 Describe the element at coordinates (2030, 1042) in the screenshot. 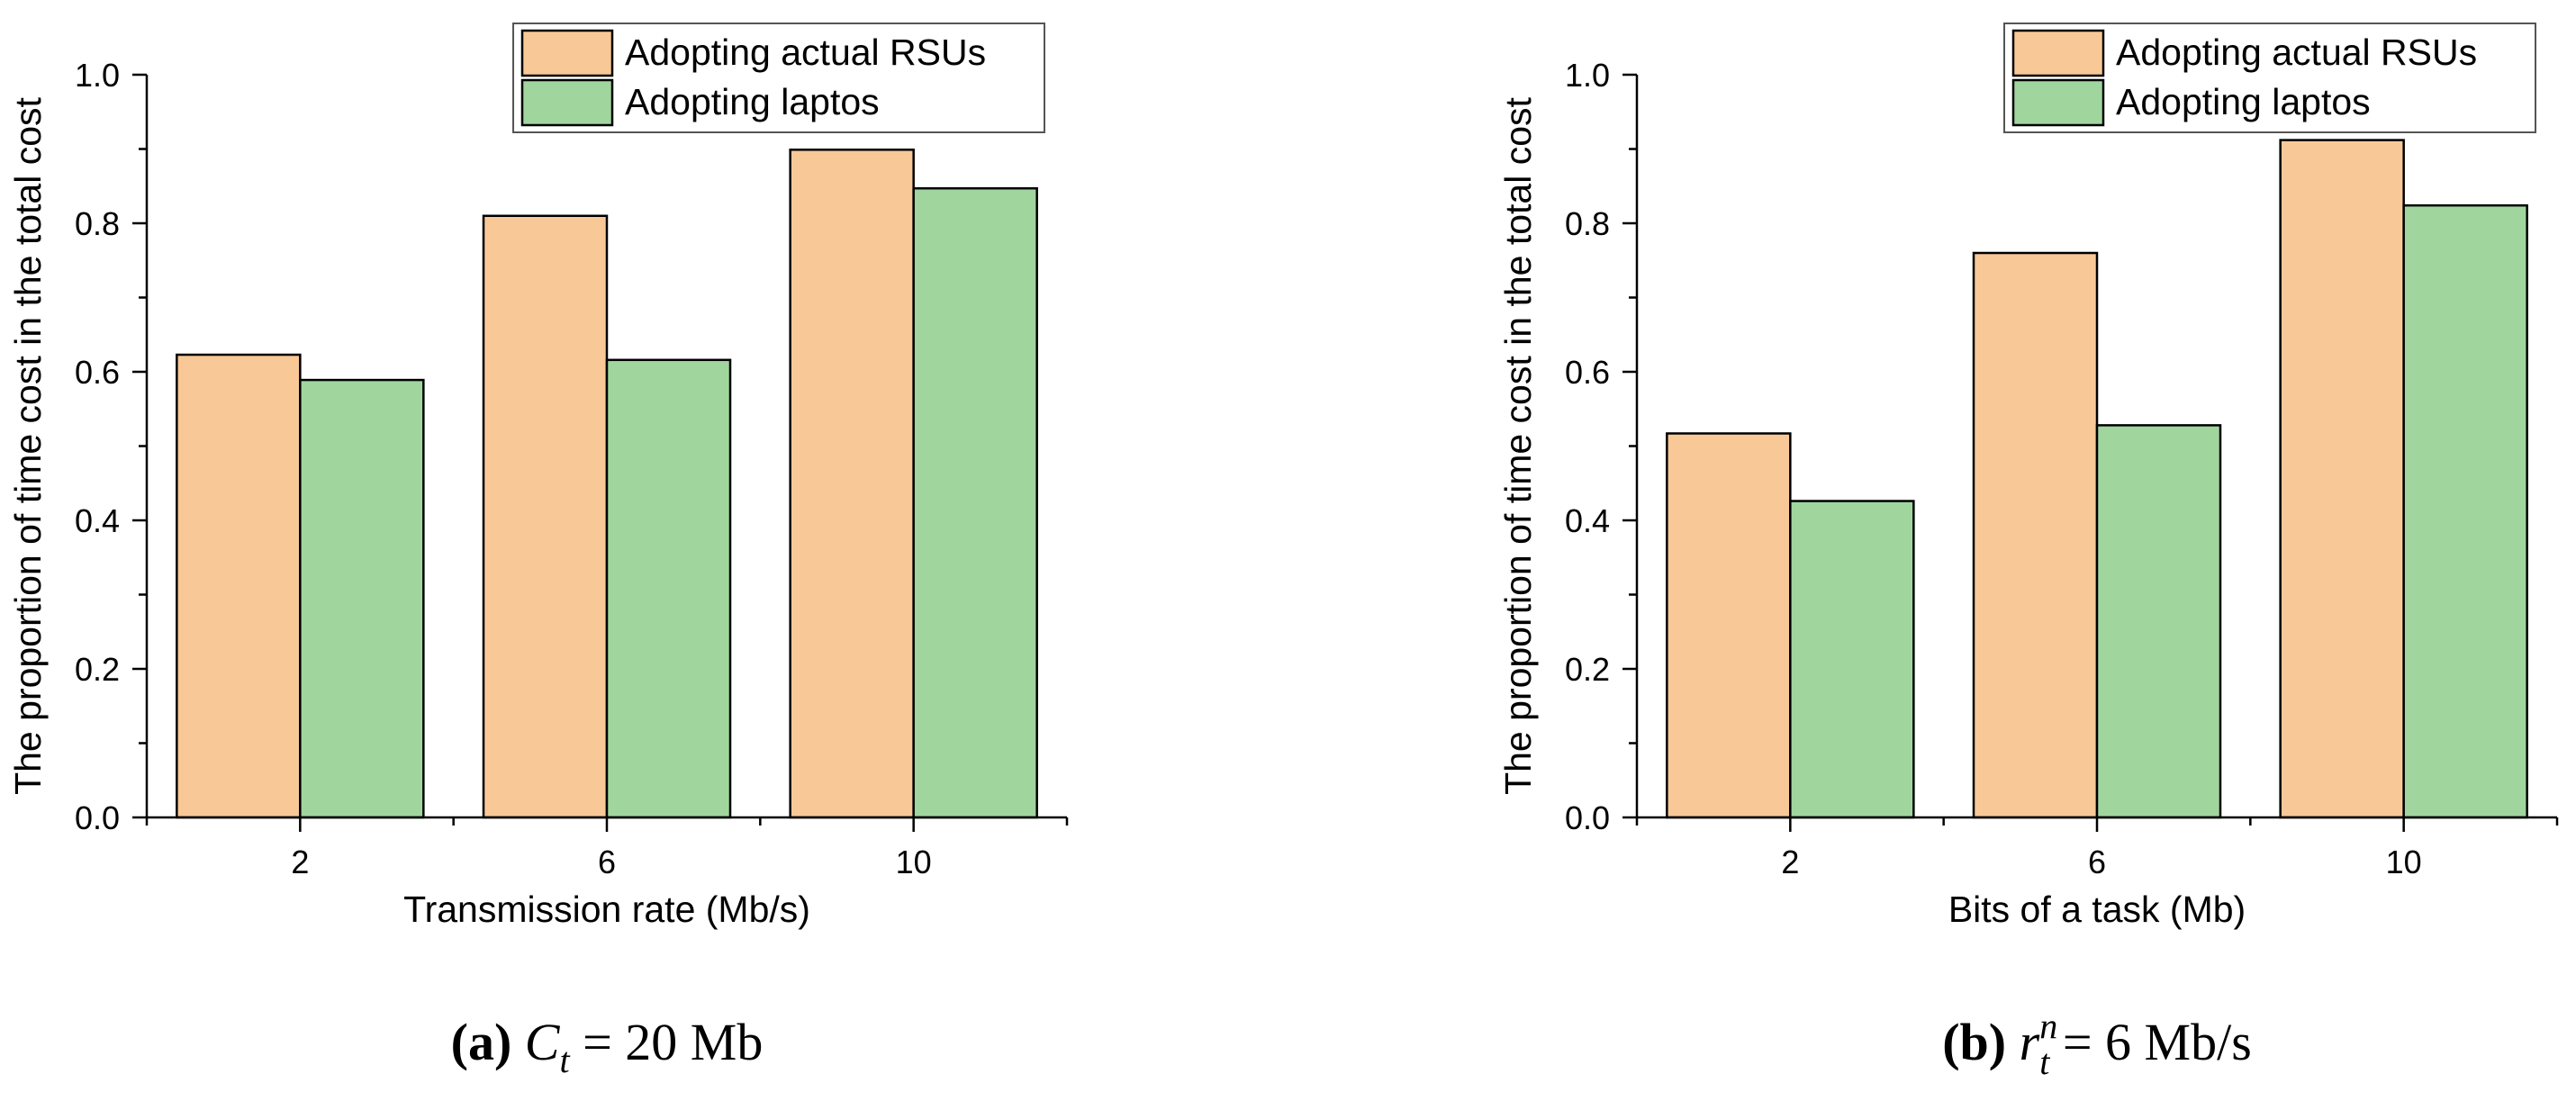

I see `caption-symbol: r` at that location.